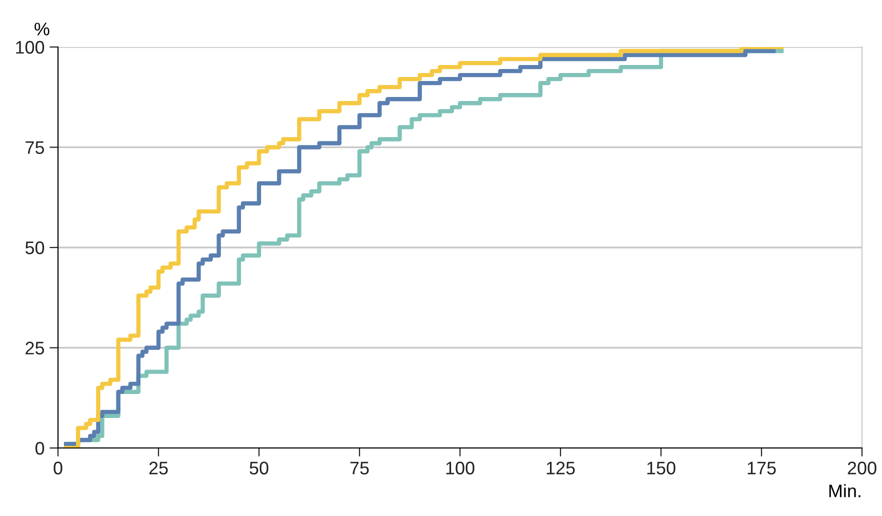  What do you see at coordinates (762, 468) in the screenshot?
I see `x-tick-label: 175` at bounding box center [762, 468].